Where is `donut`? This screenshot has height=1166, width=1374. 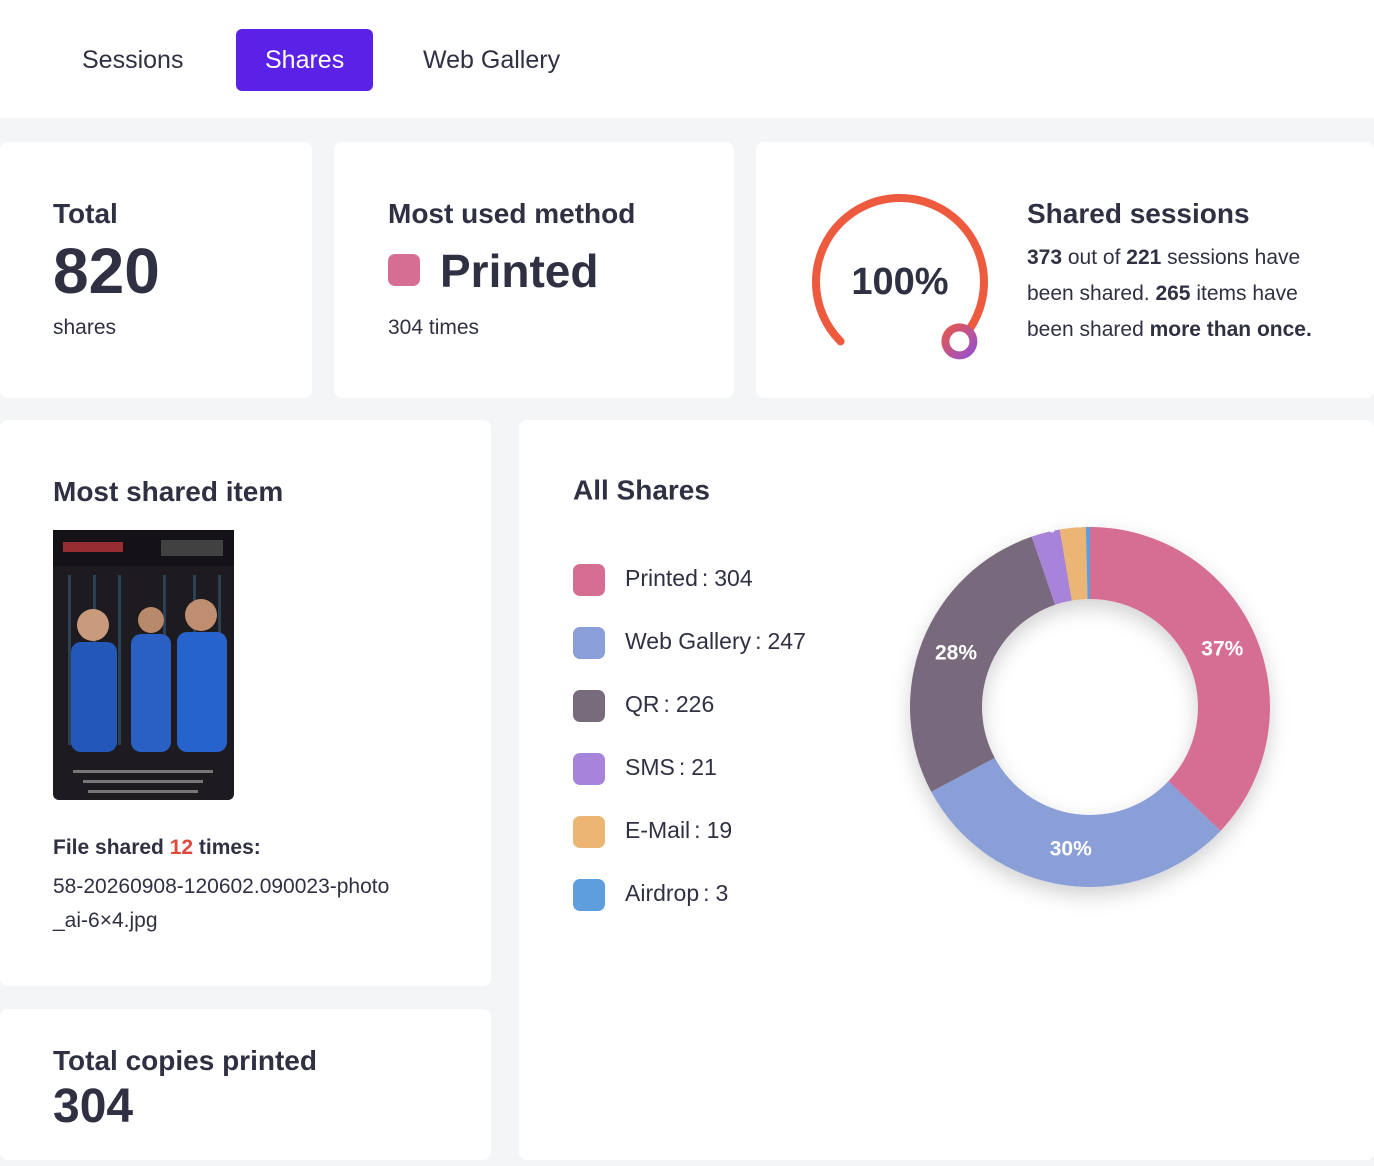 donut is located at coordinates (1090, 707).